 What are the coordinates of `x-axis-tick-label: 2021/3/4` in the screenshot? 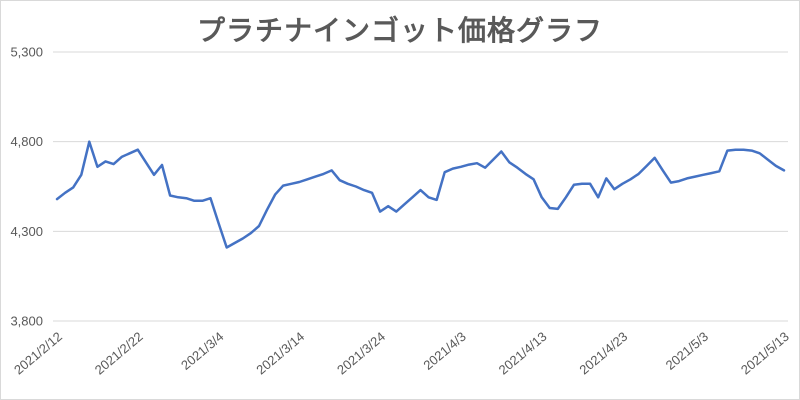 It's located at (202, 351).